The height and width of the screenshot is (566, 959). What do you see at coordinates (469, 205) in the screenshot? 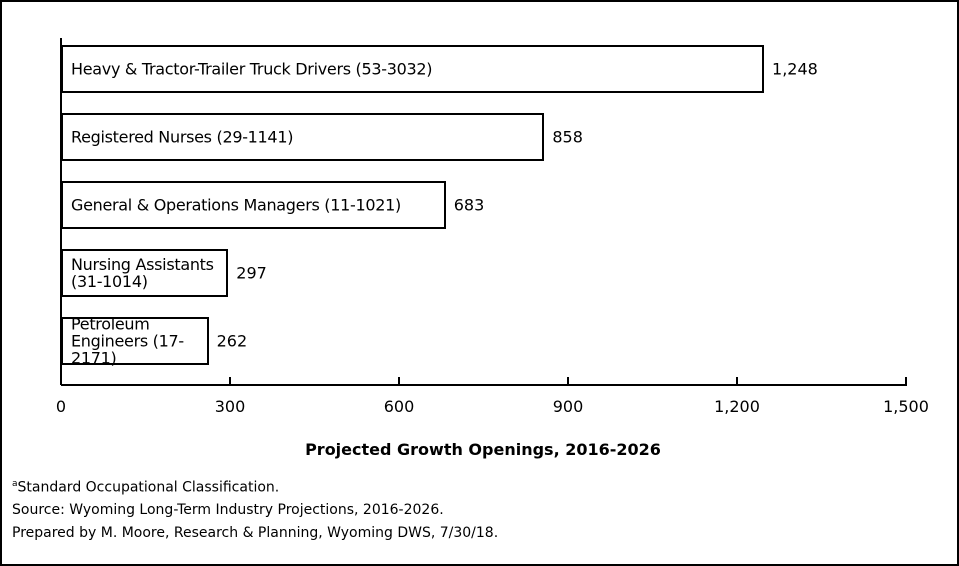
I see `value-label: 683` at bounding box center [469, 205].